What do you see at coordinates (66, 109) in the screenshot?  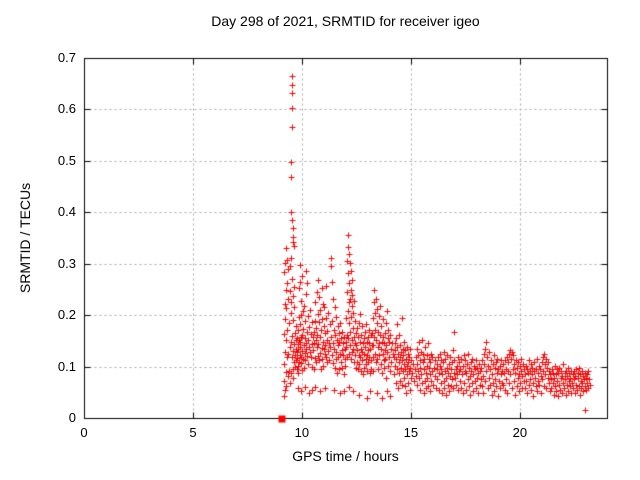 I see `y-tick-label: 0.6` at bounding box center [66, 109].